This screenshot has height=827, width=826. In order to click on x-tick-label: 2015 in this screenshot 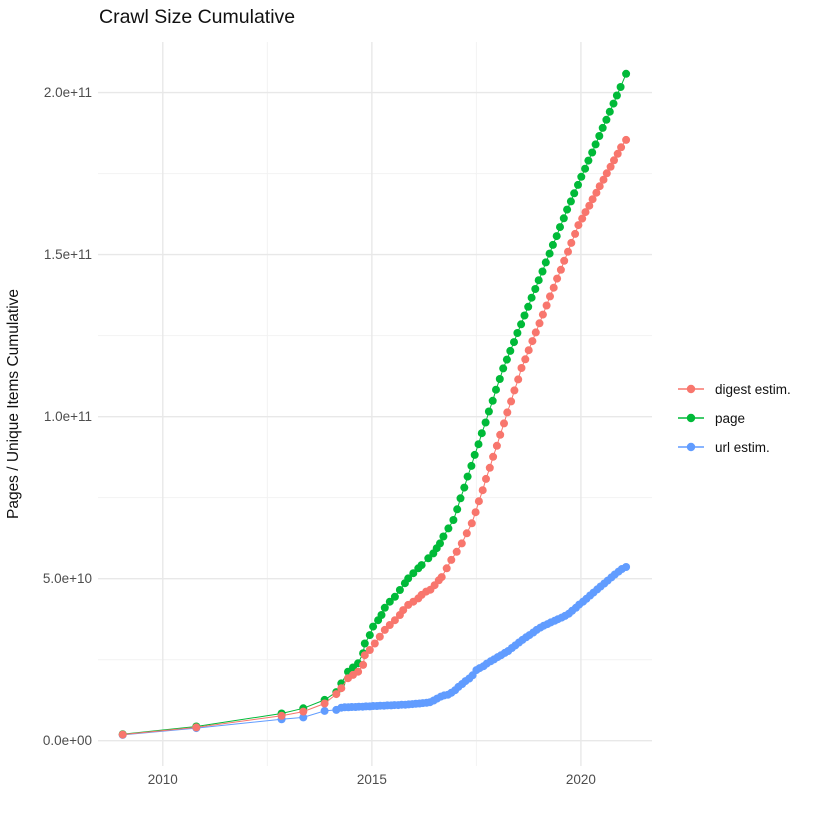, I will do `click(372, 779)`.